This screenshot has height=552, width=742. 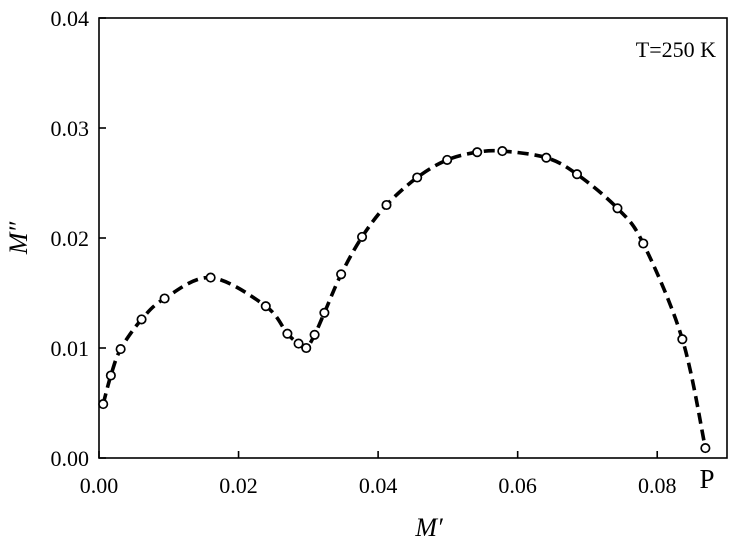 I want to click on y-axis-tick-labels: 0.00 0.01 0.02 0.03 0.04, so click(x=70, y=238).